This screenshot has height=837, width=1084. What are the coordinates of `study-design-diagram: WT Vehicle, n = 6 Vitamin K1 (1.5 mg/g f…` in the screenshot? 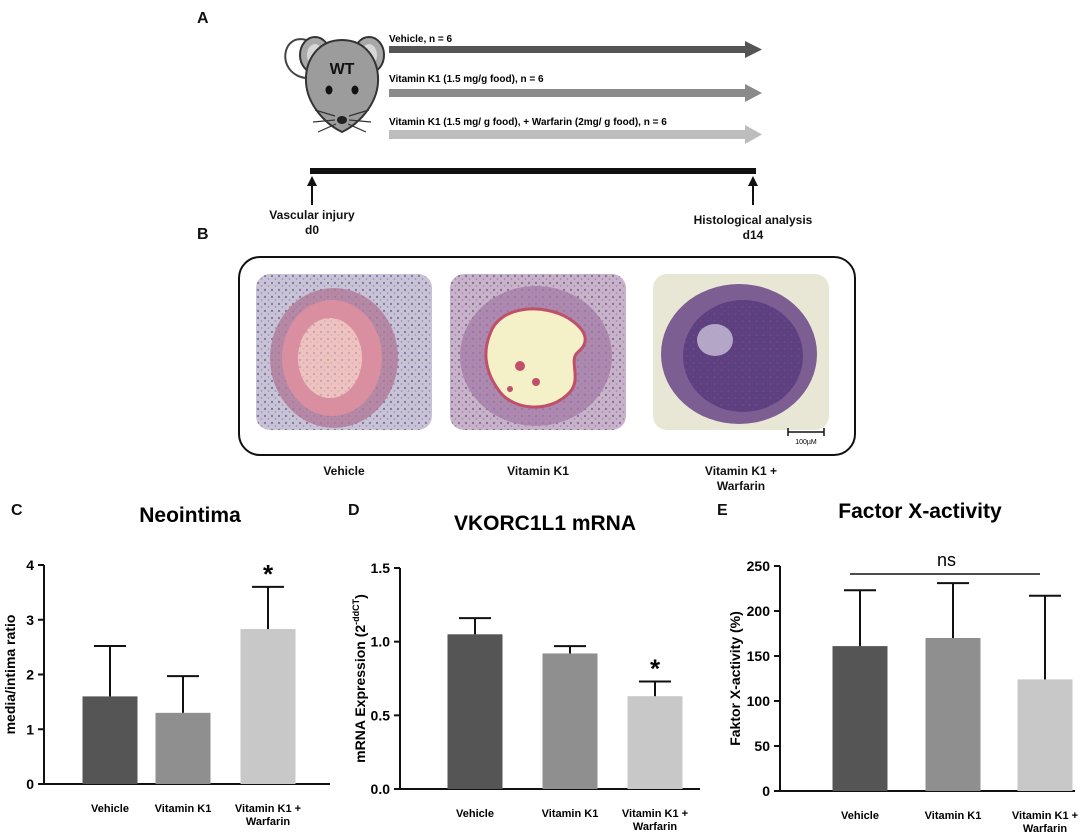 It's located at (523, 119).